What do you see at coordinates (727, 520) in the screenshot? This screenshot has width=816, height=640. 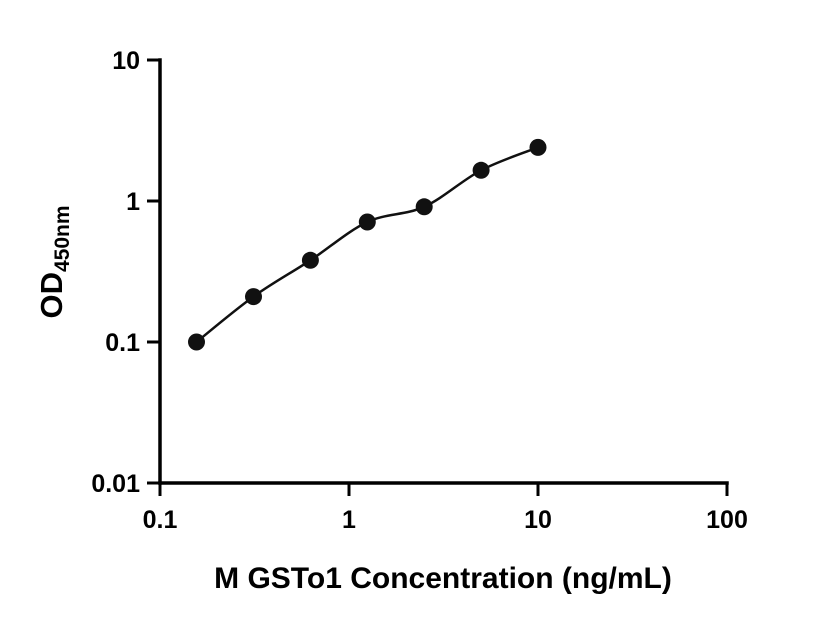 I see `x-tick-label: 100` at bounding box center [727, 520].